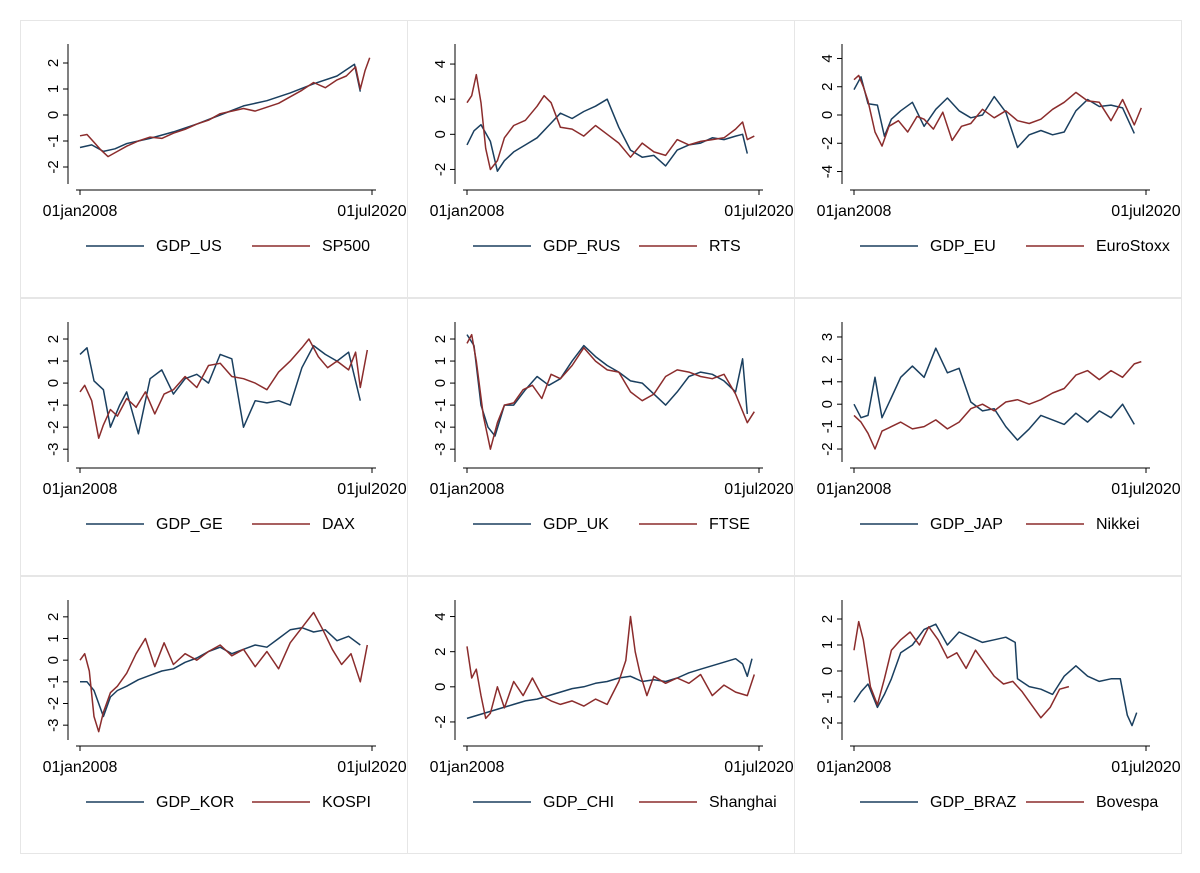 The height and width of the screenshot is (873, 1200). I want to click on legend-label-index: KOSPI, so click(346, 802).